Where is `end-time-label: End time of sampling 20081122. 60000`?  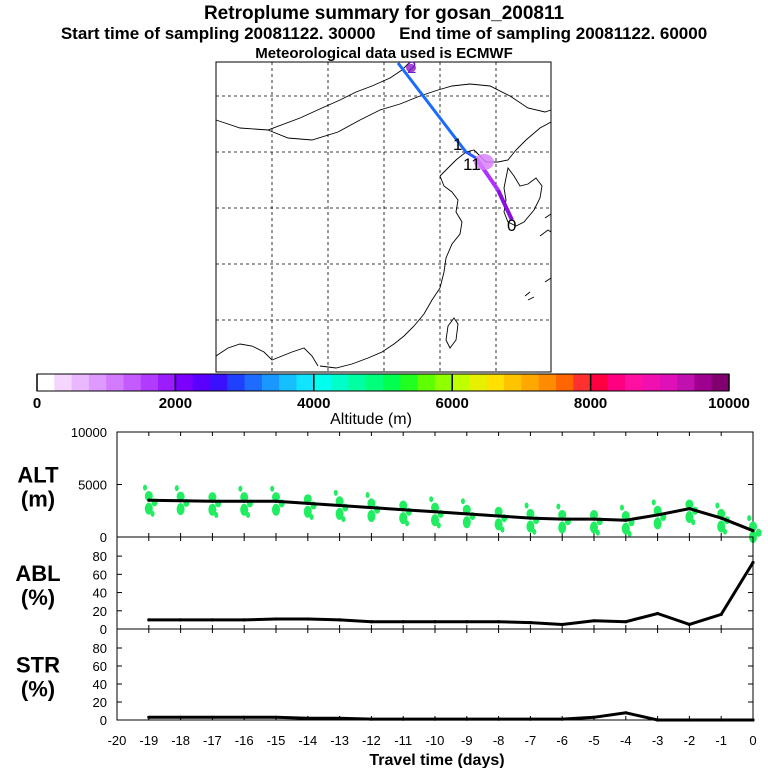
end-time-label: End time of sampling 20081122. 60000 is located at coordinates (553, 33).